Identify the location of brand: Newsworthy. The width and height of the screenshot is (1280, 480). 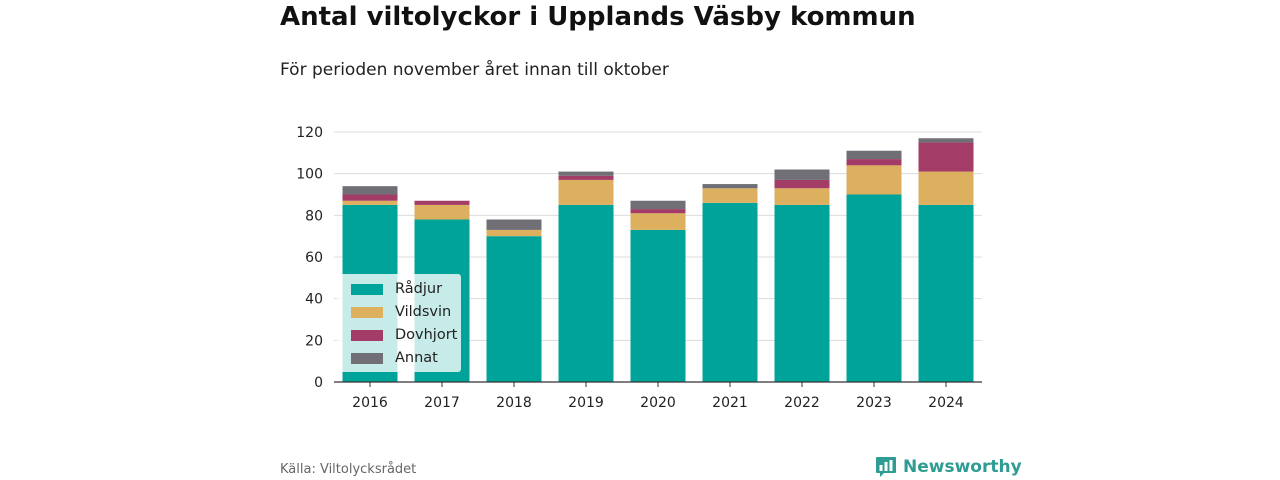
(948, 467).